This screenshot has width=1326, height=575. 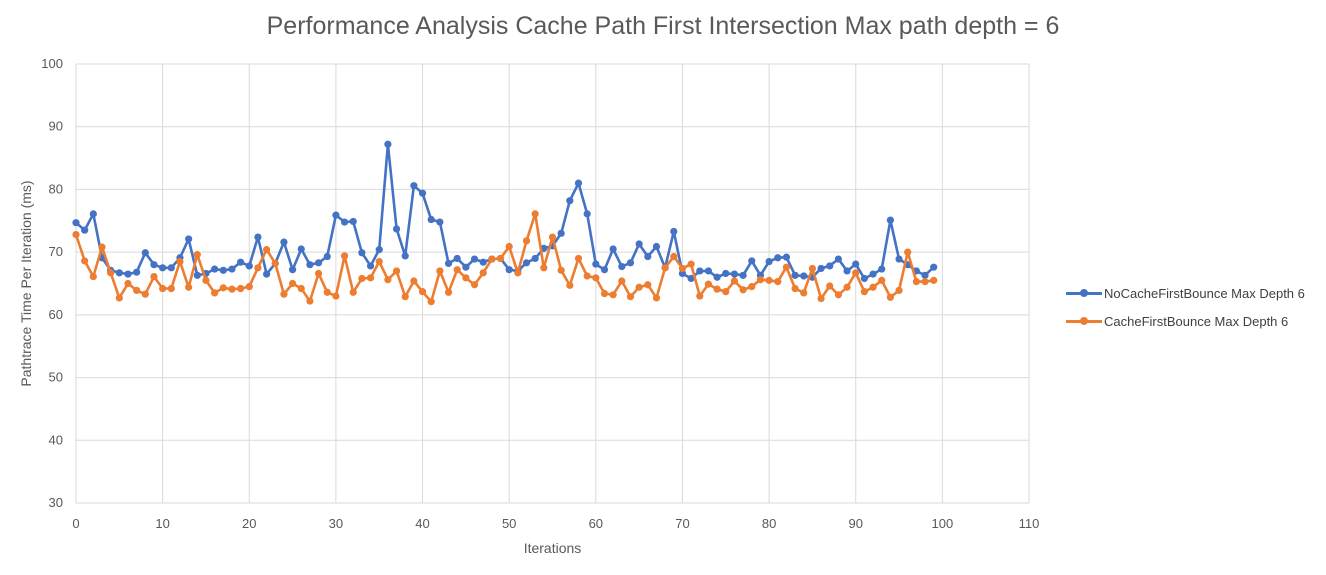 I want to click on legend-label-nocache: NoCacheFirstBounce Max Depth 6, so click(x=1204, y=293).